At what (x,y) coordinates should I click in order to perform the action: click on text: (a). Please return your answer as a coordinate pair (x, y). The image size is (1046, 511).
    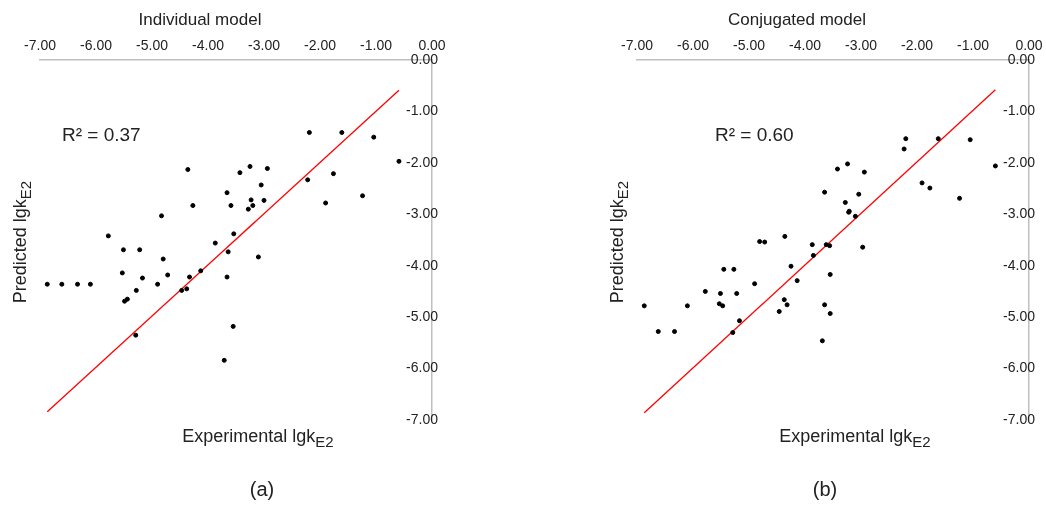
    Looking at the image, I should click on (262, 489).